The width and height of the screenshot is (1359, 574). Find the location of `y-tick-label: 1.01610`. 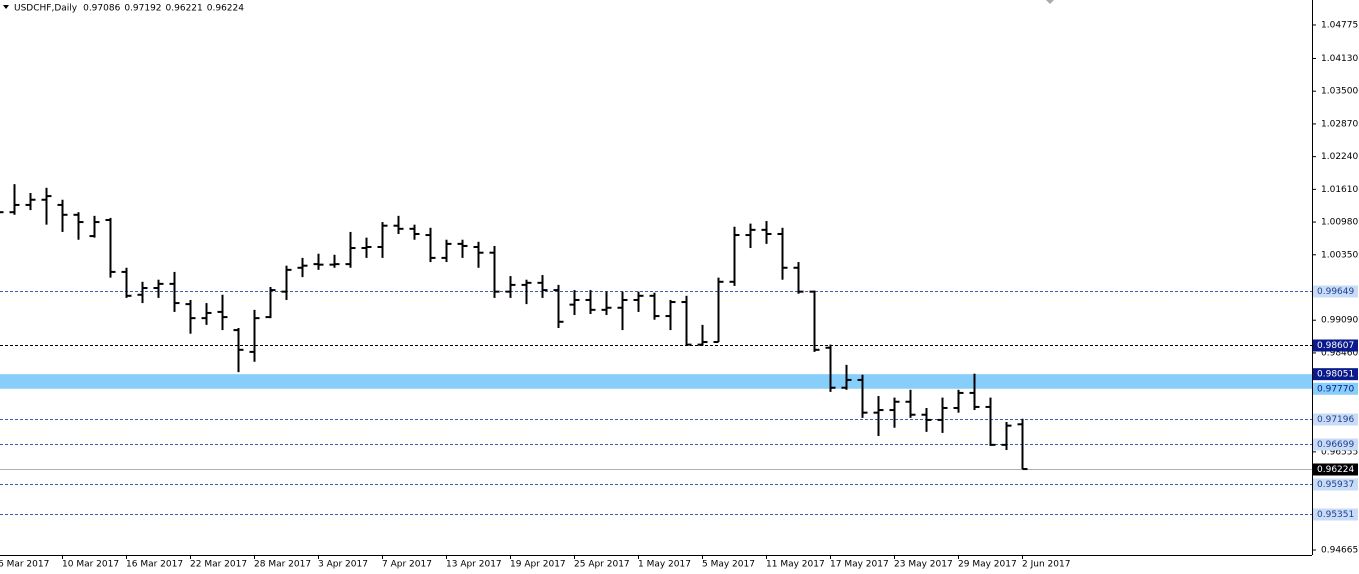

y-tick-label: 1.01610 is located at coordinates (1339, 190).